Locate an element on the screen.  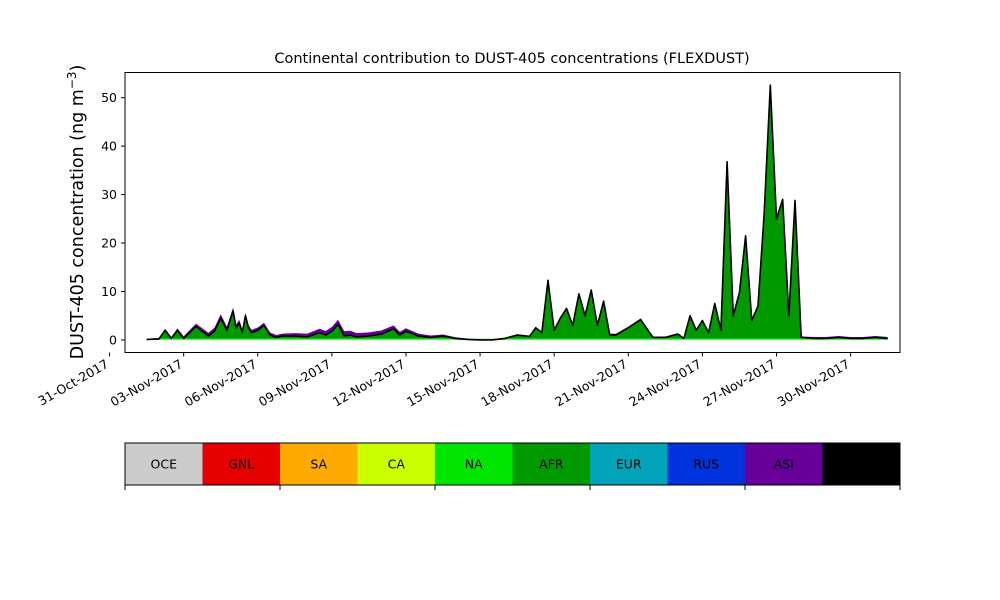
legend-swatch-ca is located at coordinates (396, 464).